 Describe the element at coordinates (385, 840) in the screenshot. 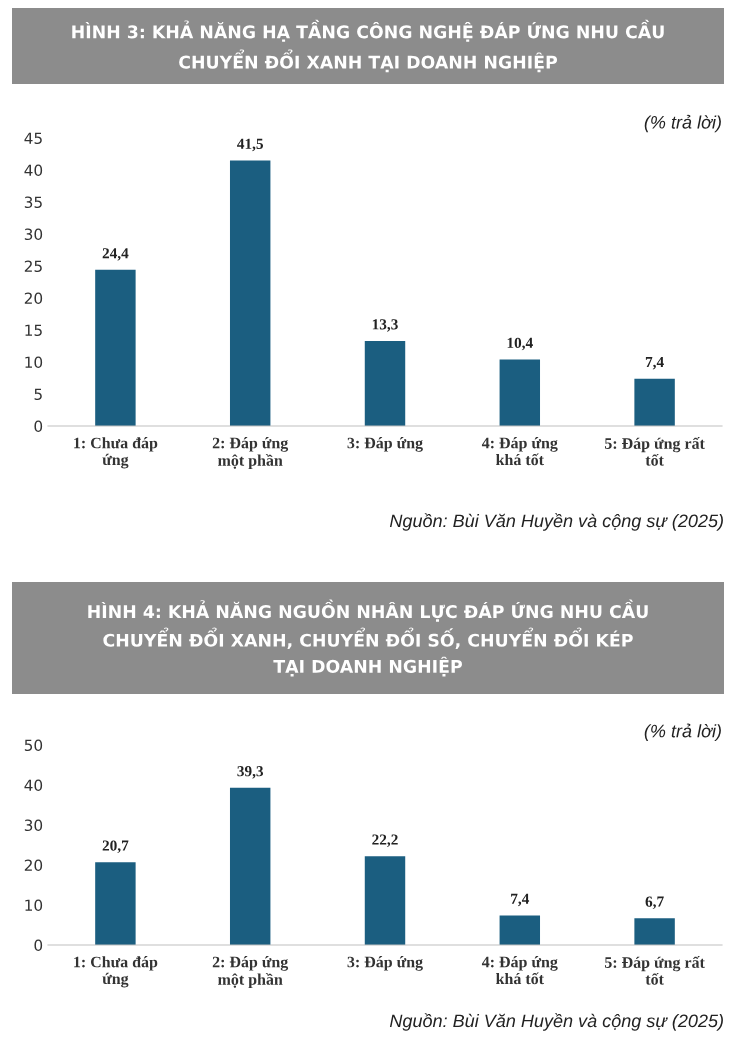

I see `data-label: 22,2` at that location.